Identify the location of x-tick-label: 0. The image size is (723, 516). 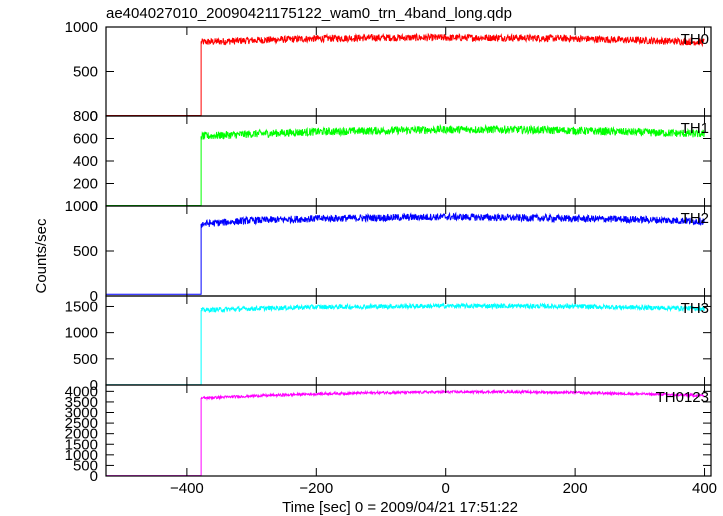
(446, 488).